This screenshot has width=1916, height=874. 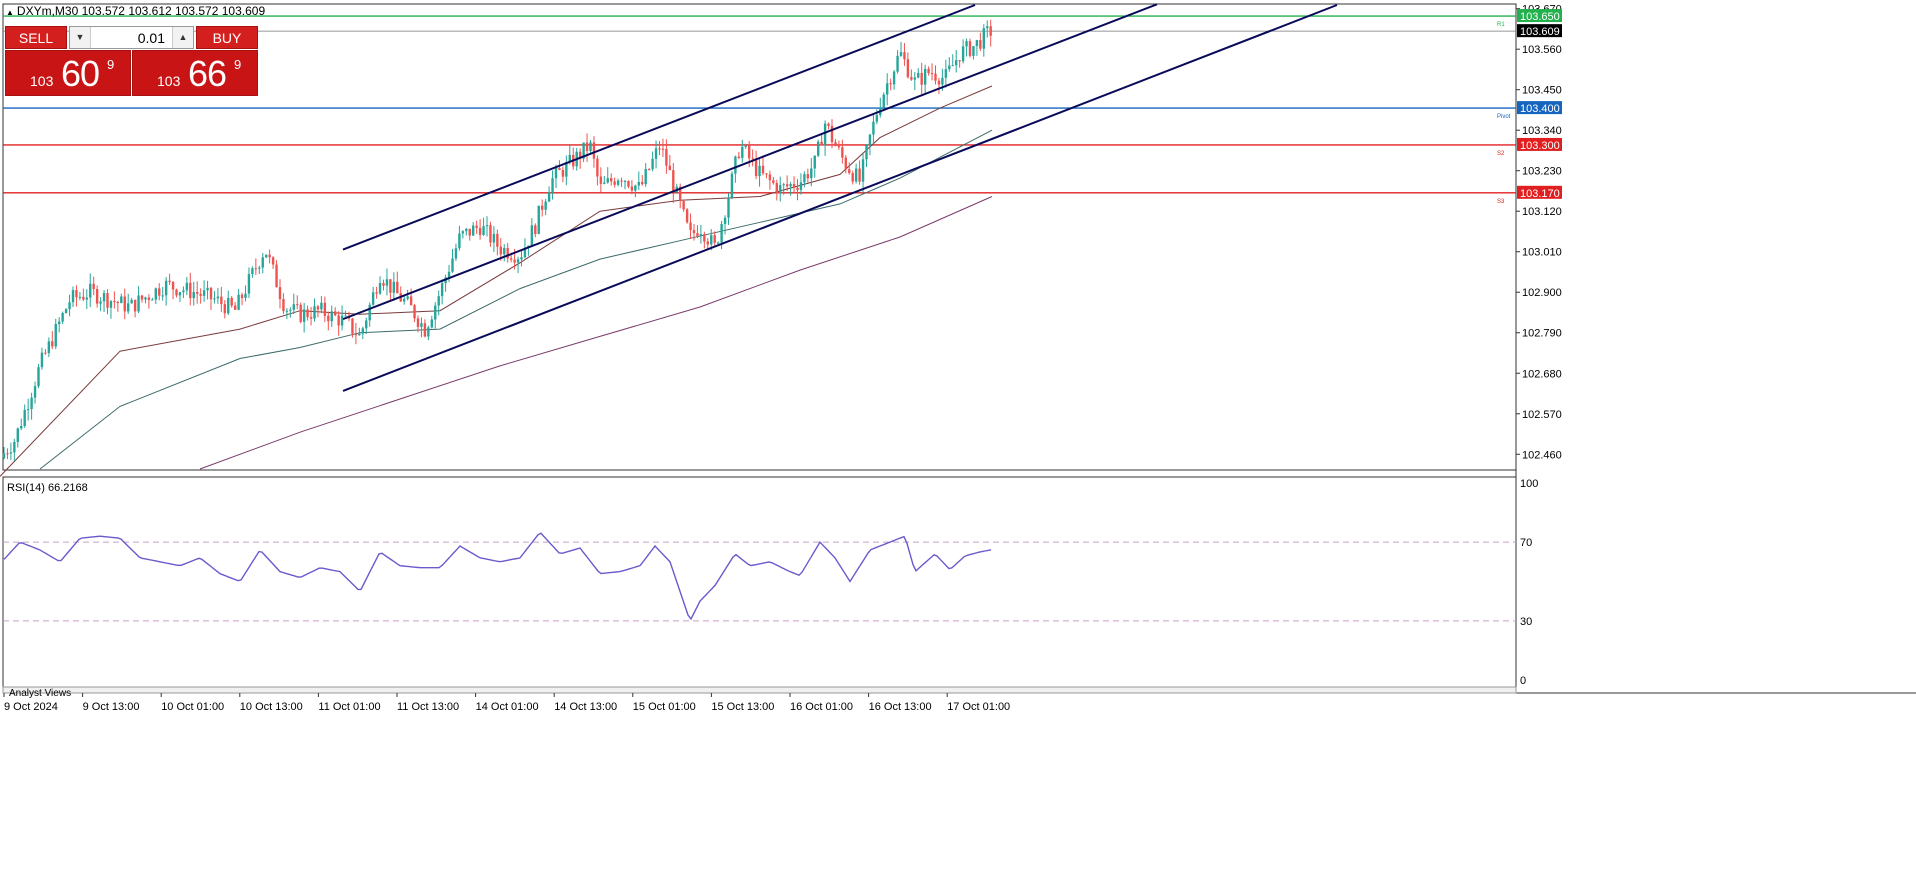 What do you see at coordinates (1542, 293) in the screenshot?
I see `price-tick-label: 102.900` at bounding box center [1542, 293].